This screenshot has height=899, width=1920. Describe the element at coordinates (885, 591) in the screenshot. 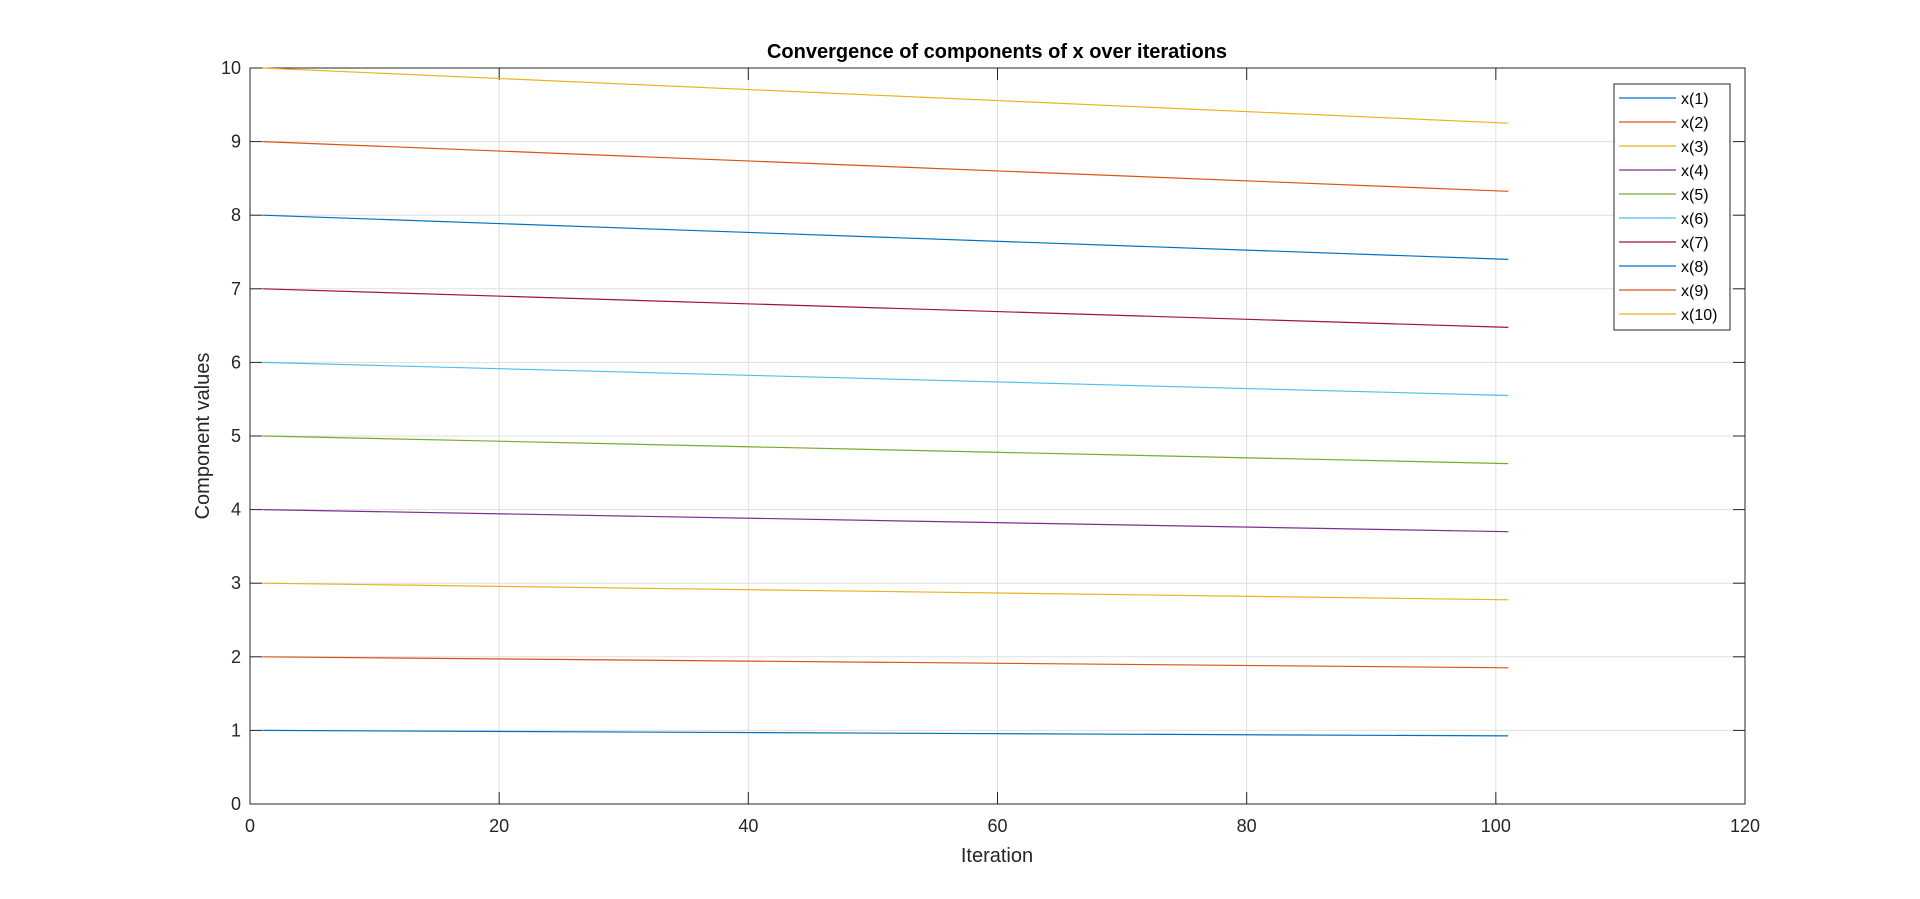

I see `series-line-x(3)` at that location.